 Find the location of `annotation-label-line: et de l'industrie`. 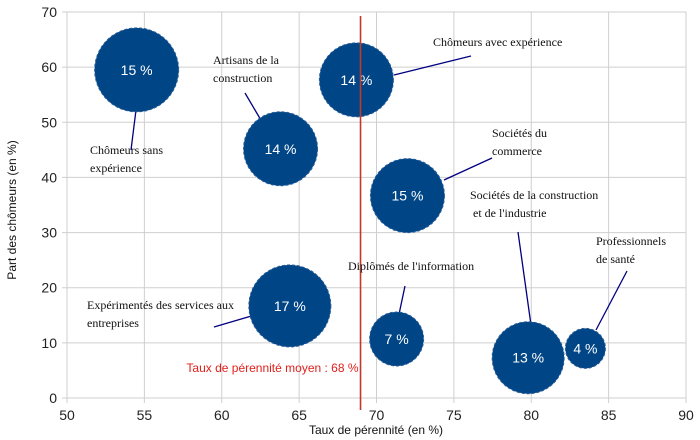

annotation-label-line: et de l'industrie is located at coordinates (508, 213).